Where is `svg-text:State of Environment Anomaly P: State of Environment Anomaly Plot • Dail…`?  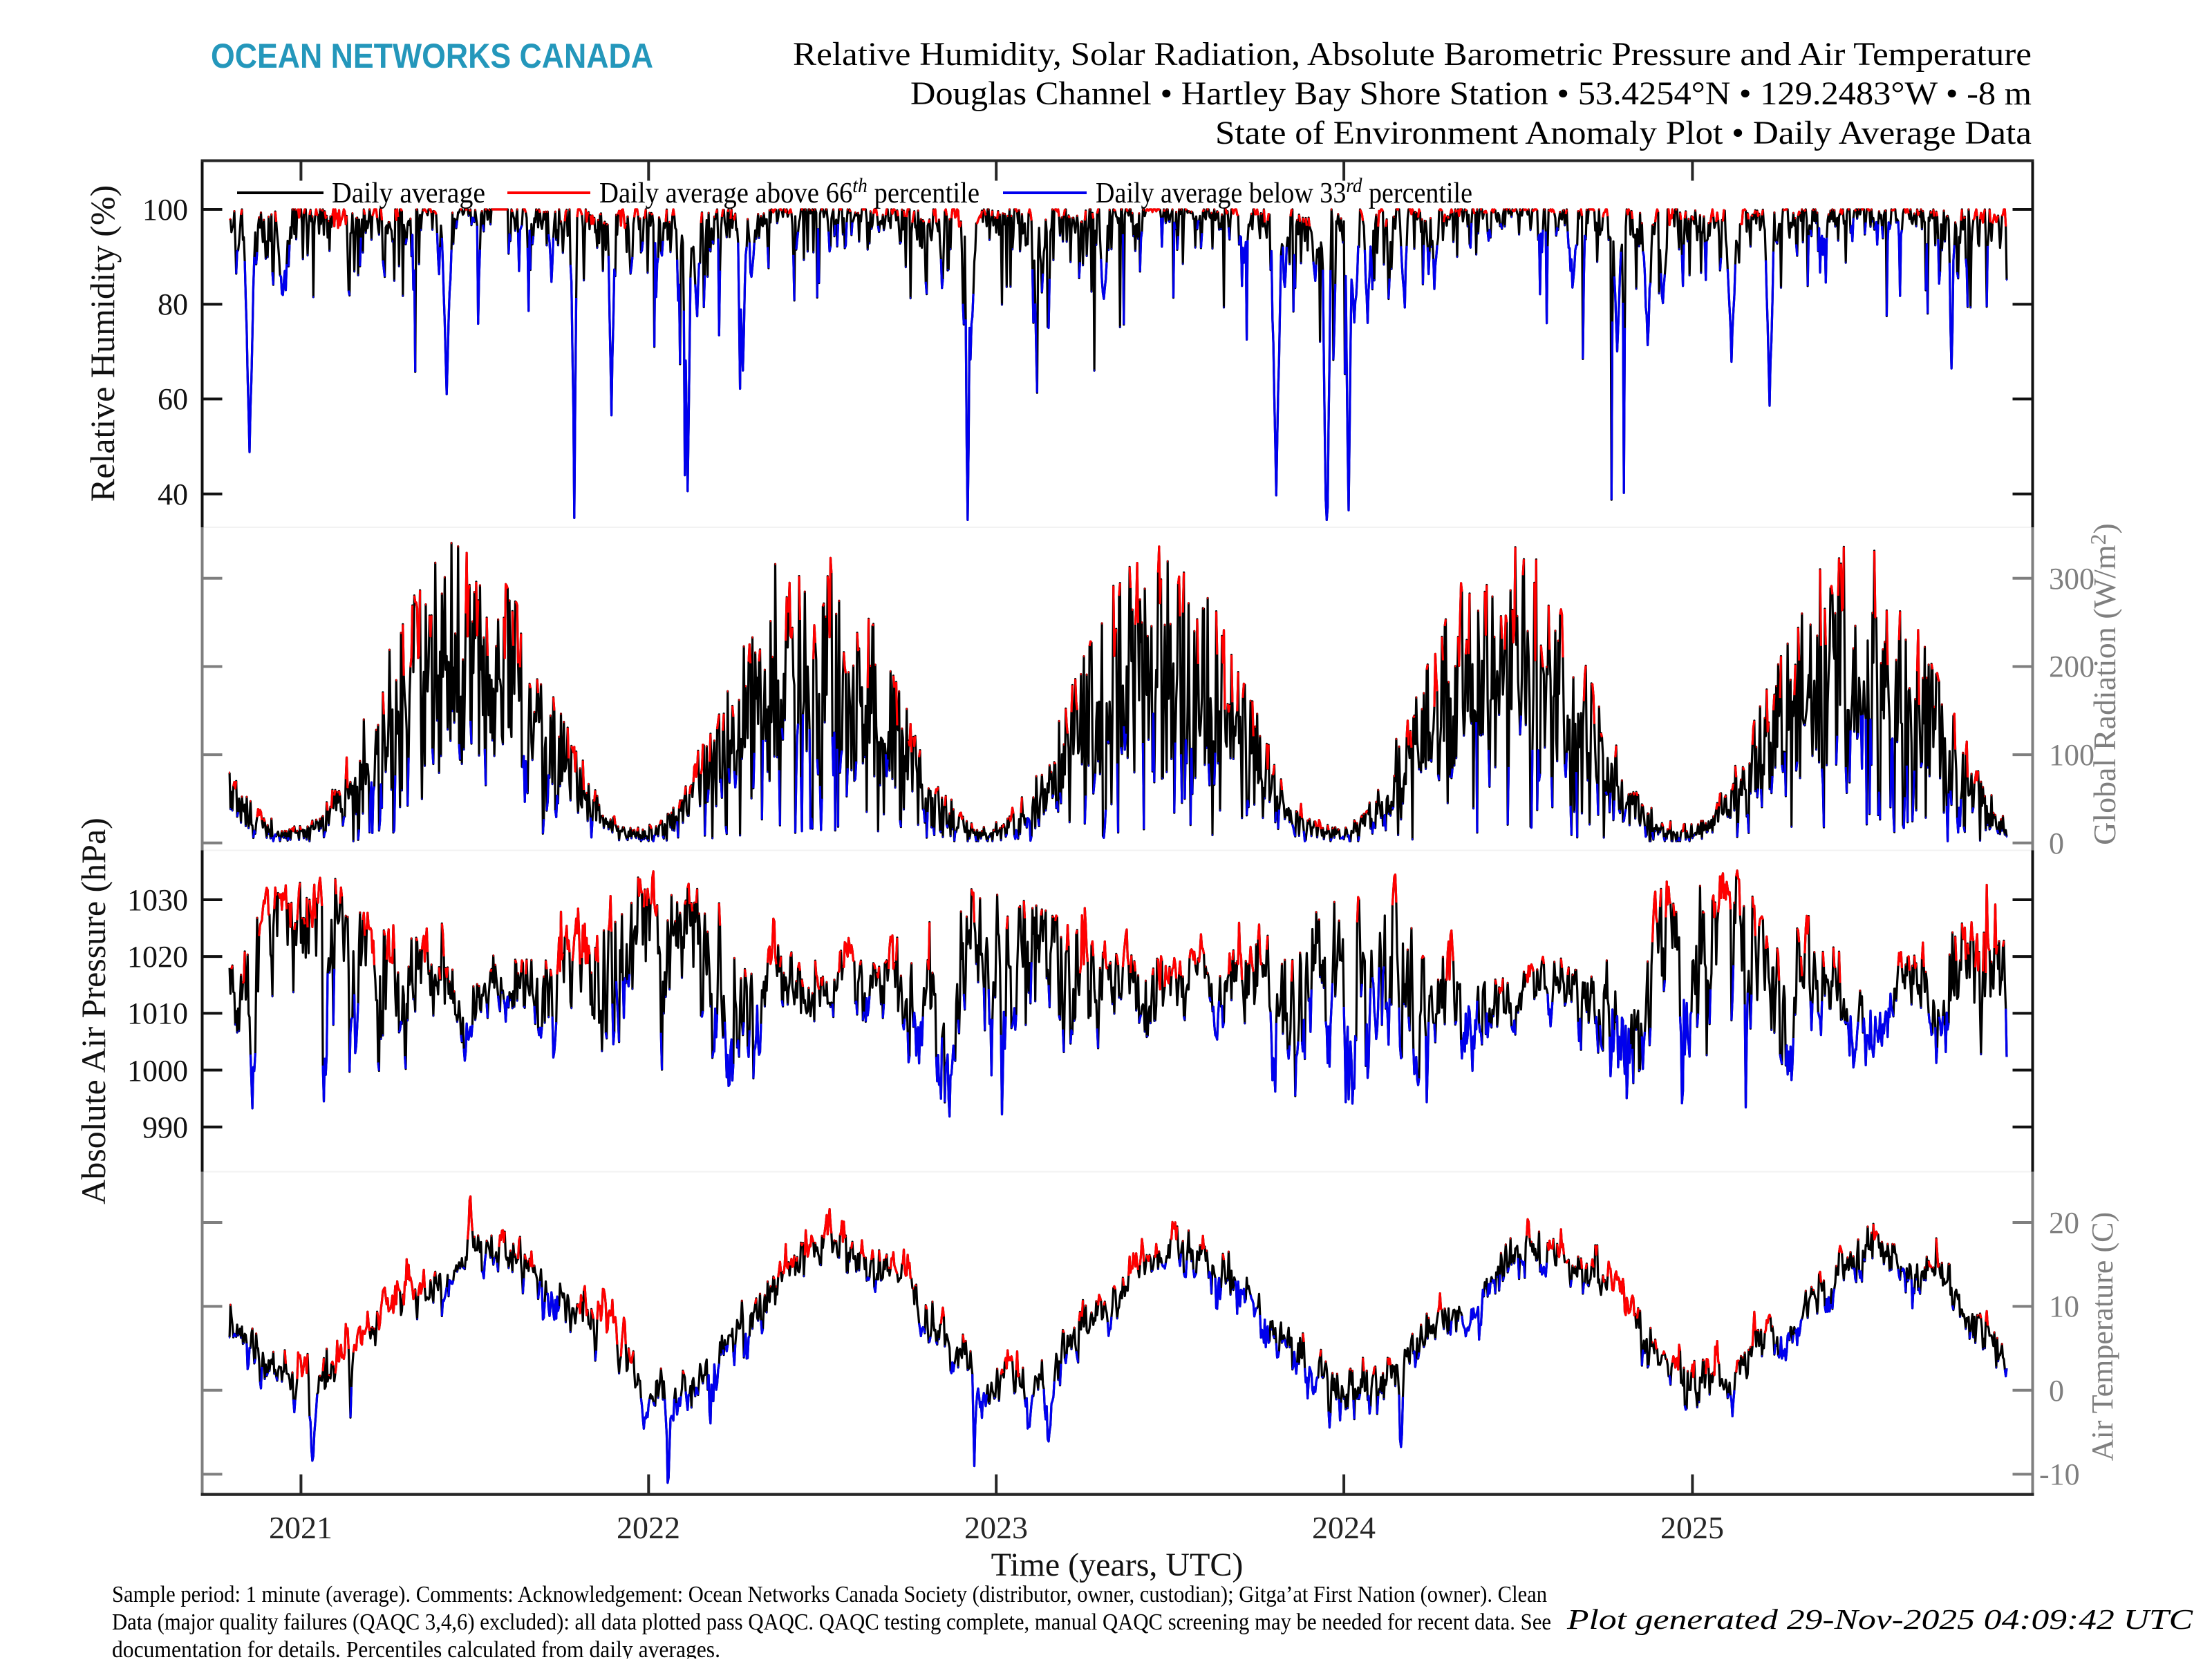 svg-text:State of Environment Anomaly P: State of Environment Anomaly Plot • Dail… is located at coordinates (1624, 133).